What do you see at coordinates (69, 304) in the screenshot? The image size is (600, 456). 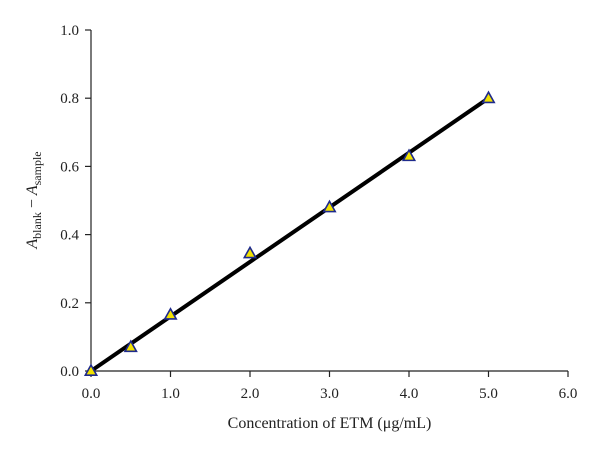 I see `y-tick-label: 0.2` at bounding box center [69, 304].